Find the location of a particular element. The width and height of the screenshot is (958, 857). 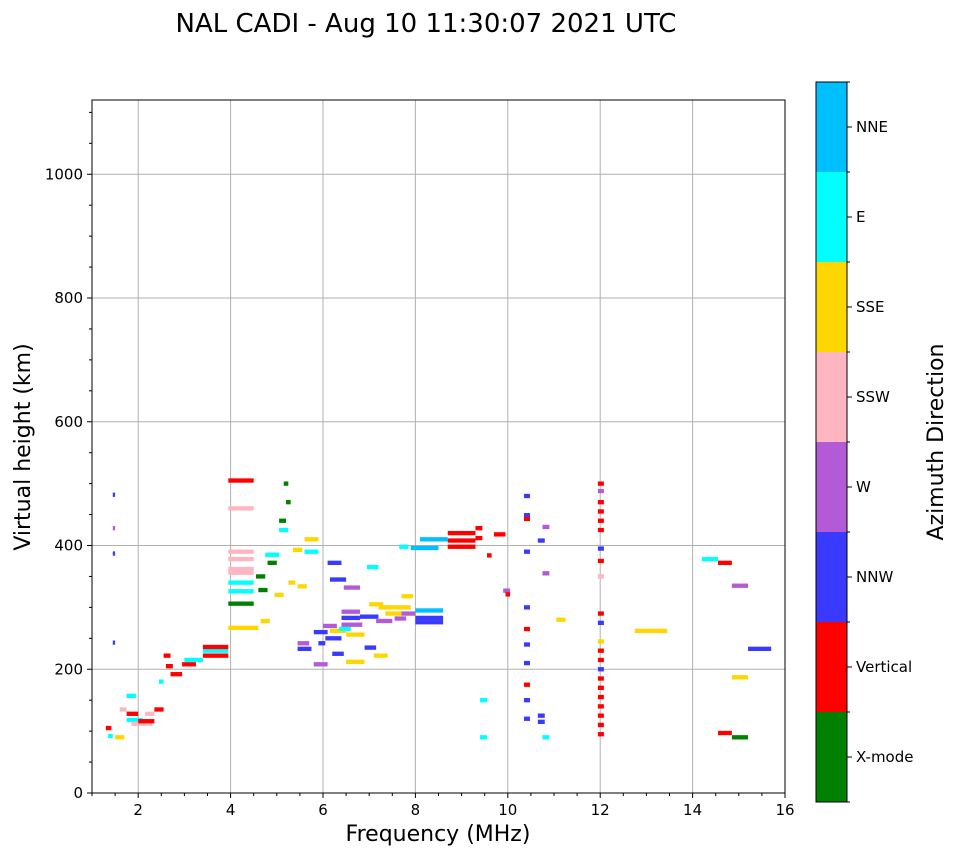

y-tick-label: 600 is located at coordinates (68, 422).